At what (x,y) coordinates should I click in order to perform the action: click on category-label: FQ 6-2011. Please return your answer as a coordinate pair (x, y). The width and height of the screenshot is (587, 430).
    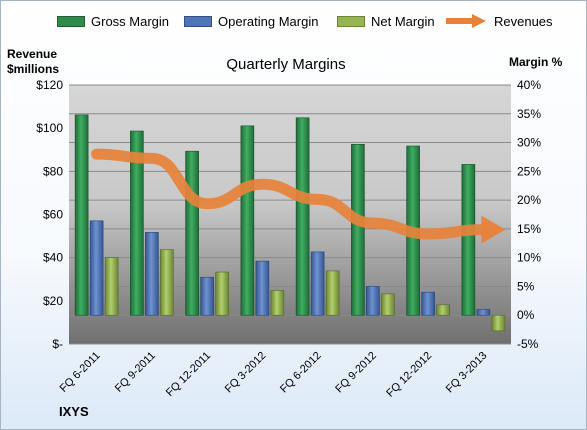
    Looking at the image, I should click on (80, 372).